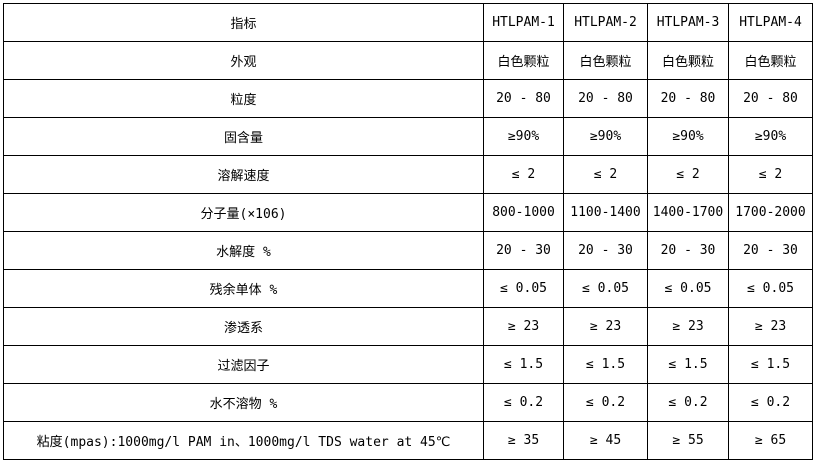 The image size is (816, 463). I want to click on table-row: 水不溶物 % ≤ 0.2 ≤ 0.2 ≤ 0.2 ≤ 0.2, so click(408, 402).